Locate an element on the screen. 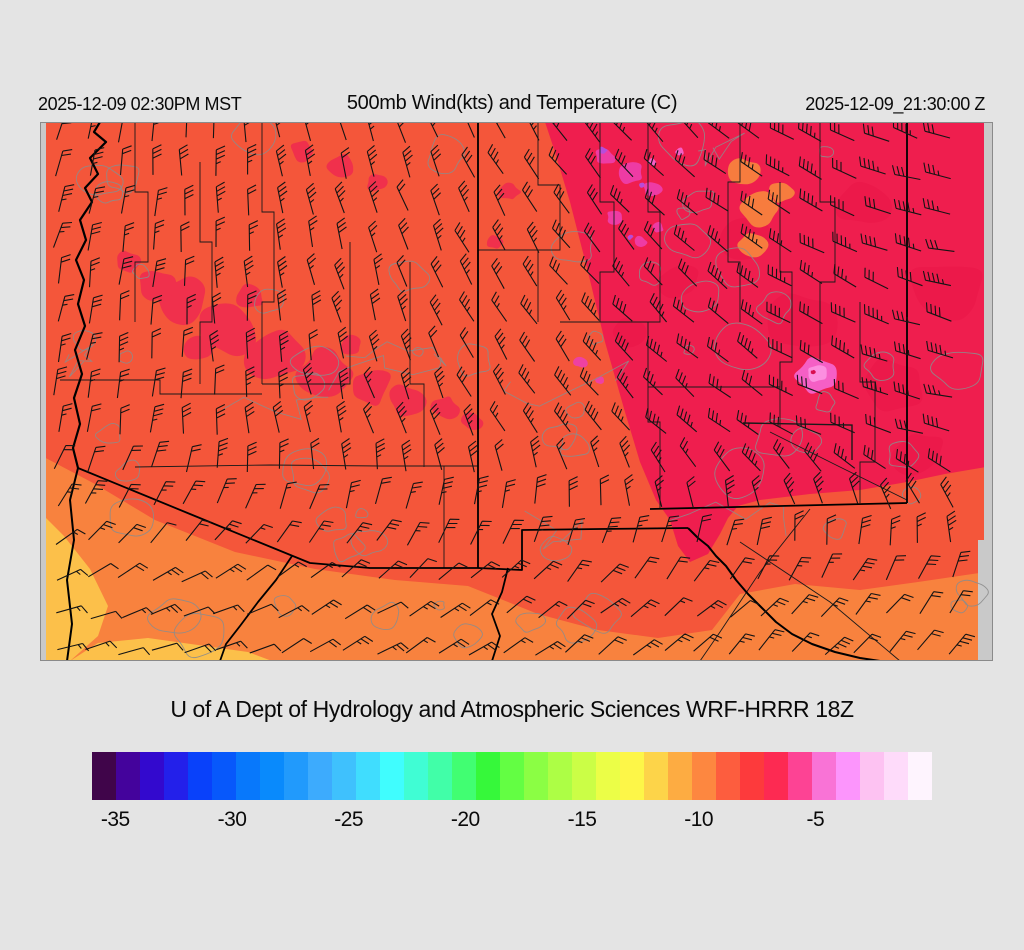 The width and height of the screenshot is (1024, 950). rio-grande is located at coordinates (784, 594).